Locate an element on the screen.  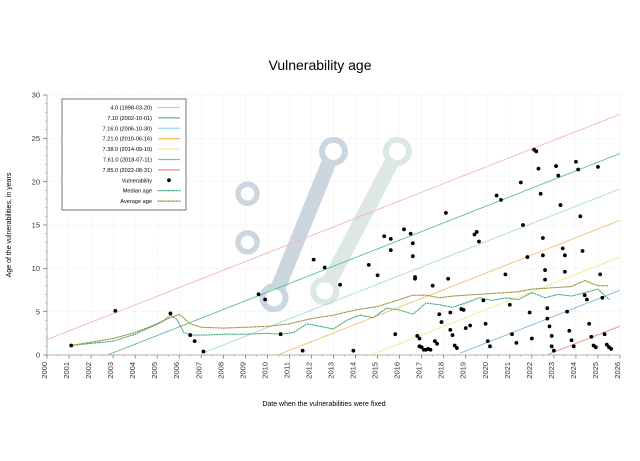
x-tick-label: 2026 is located at coordinates (617, 370).